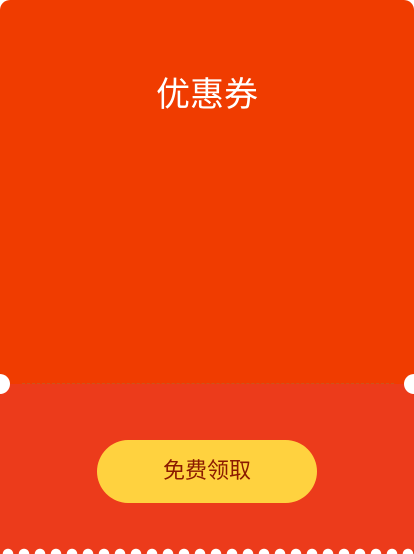  What do you see at coordinates (207, 471) in the screenshot?
I see `claim-button: 免费领取` at bounding box center [207, 471].